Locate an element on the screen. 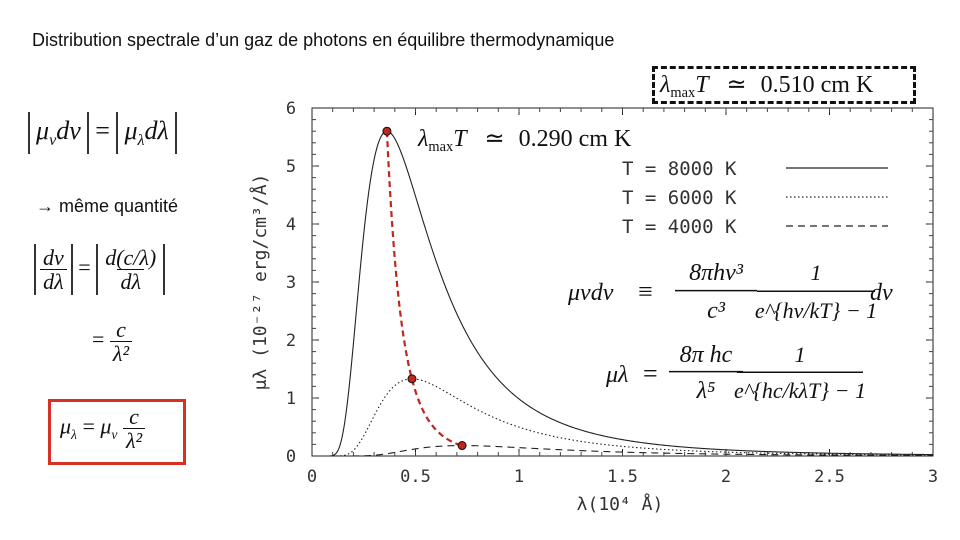 This screenshot has height=540, width=960. x-tick-label: 1.5 is located at coordinates (622, 477).